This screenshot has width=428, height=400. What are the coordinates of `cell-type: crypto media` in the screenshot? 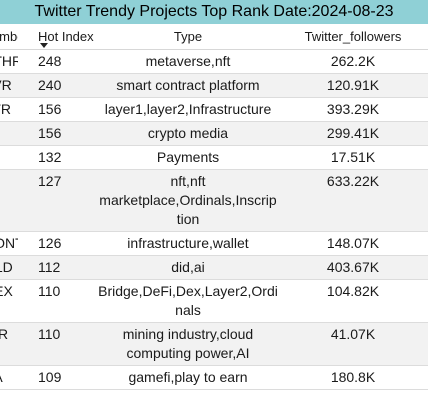 It's located at (188, 133).